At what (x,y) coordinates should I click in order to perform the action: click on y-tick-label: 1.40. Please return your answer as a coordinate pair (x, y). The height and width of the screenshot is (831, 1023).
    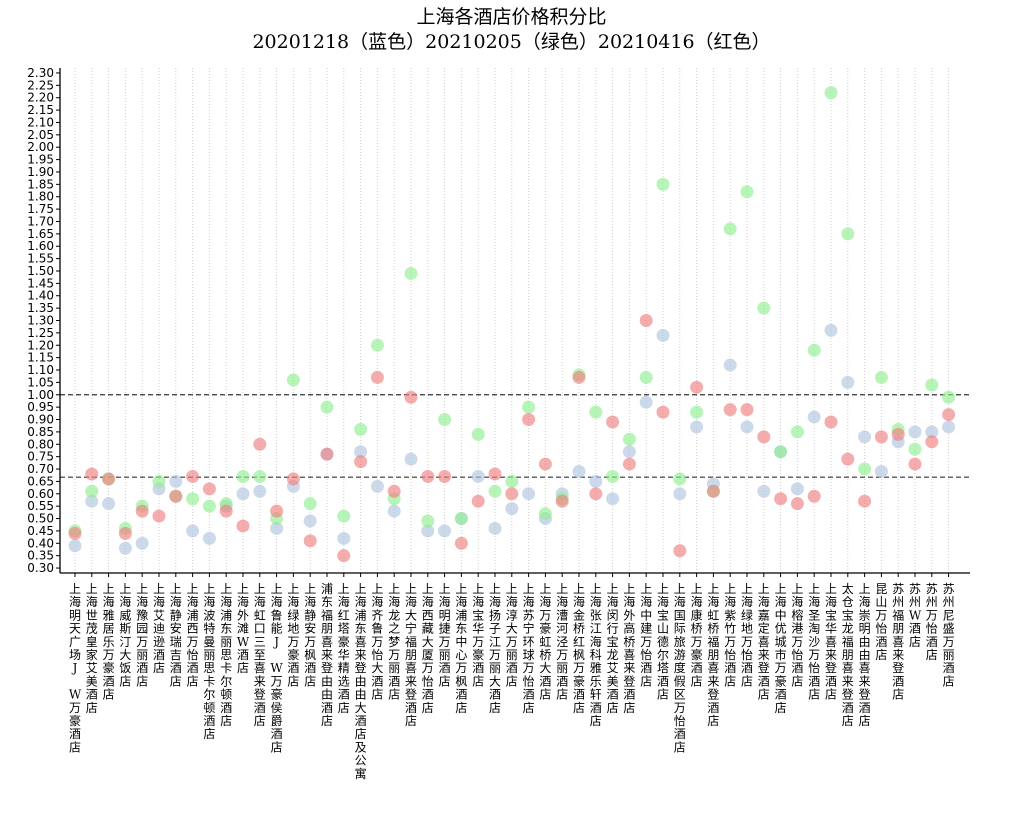
    Looking at the image, I should click on (40, 296).